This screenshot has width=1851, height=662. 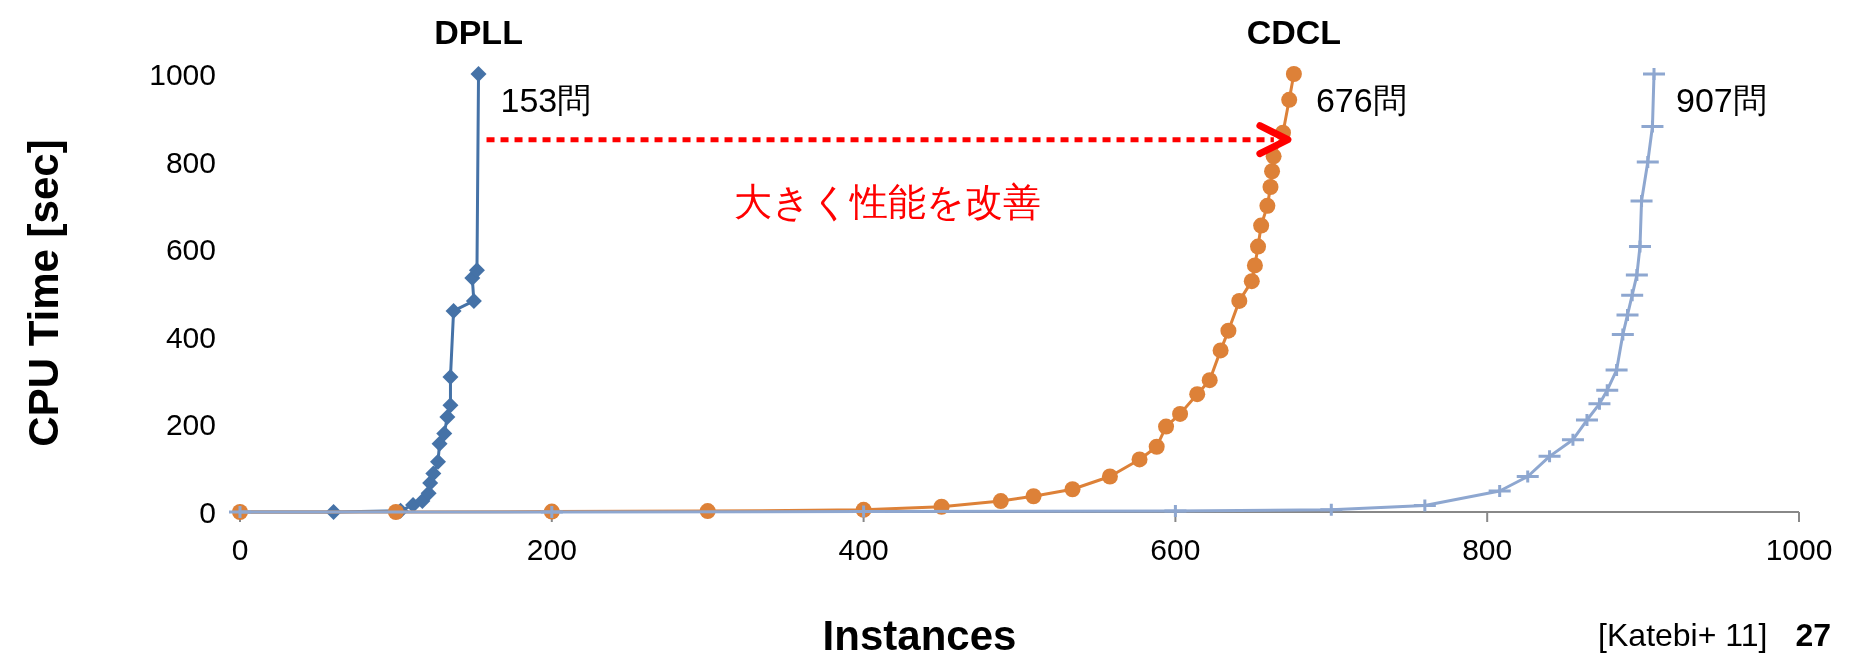 I want to click on y-axis-title: CPU Time [sec], so click(x=43, y=293).